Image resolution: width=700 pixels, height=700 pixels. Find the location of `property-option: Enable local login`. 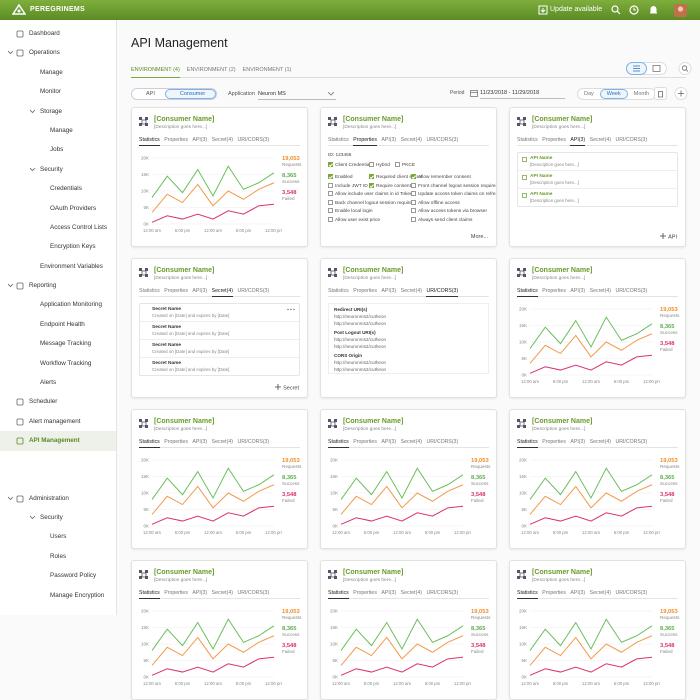

property-option: Enable local login is located at coordinates (350, 211).